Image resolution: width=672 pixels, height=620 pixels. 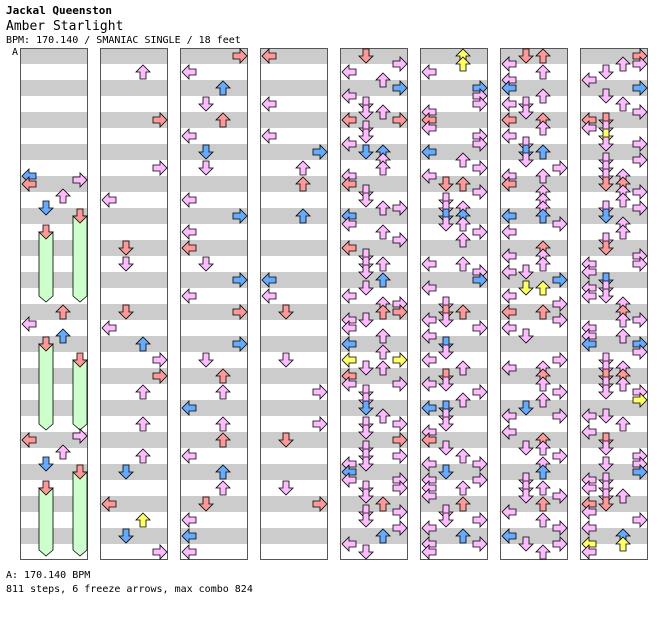 What do you see at coordinates (123, 40) in the screenshot?
I see `chart-meta: BPM: 170.140 / SMANIAC SINGLE / 18 feet` at bounding box center [123, 40].